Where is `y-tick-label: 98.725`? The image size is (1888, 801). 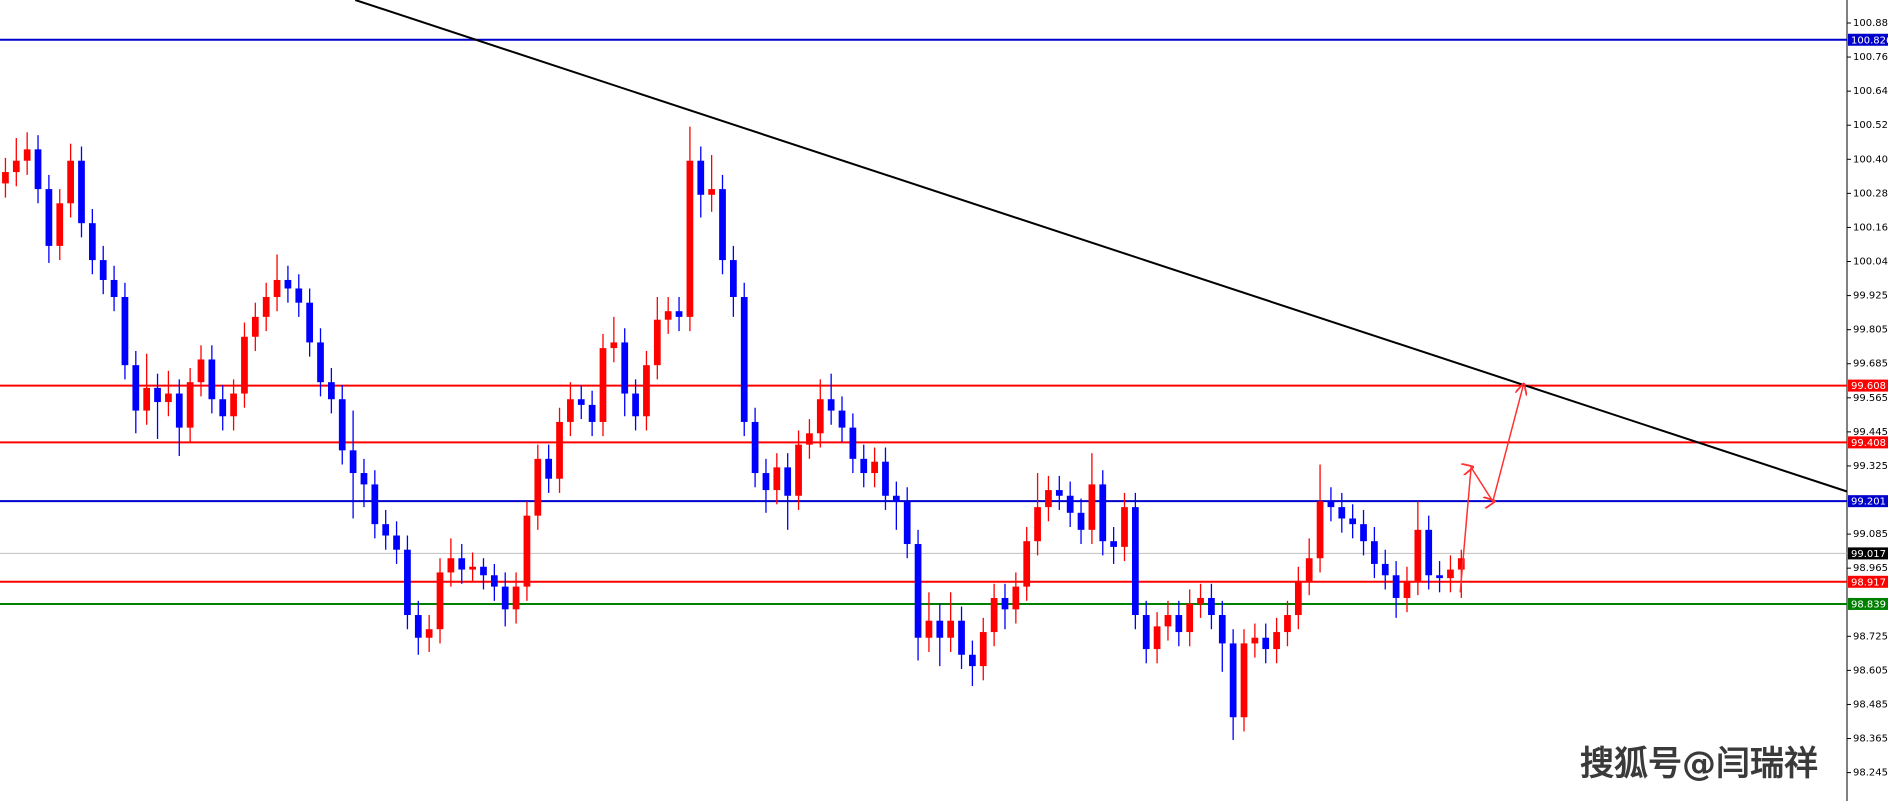
y-tick-label: 98.725 is located at coordinates (1870, 636).